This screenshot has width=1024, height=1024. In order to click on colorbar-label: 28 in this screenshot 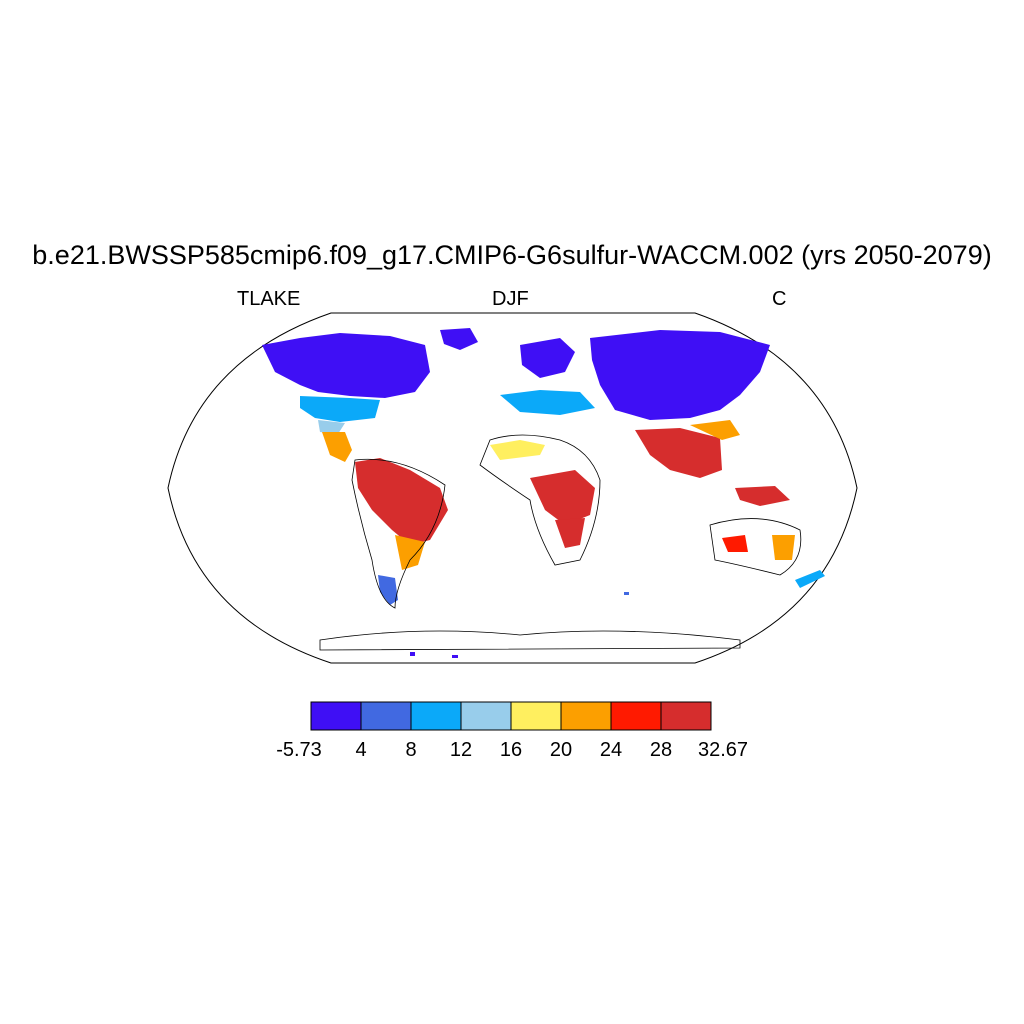, I will do `click(661, 750)`.